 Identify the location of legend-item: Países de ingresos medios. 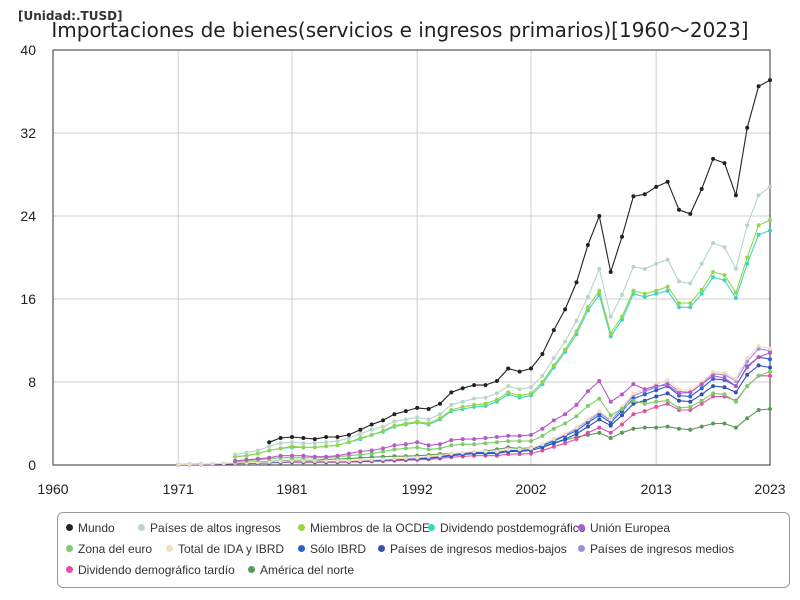
(656, 549).